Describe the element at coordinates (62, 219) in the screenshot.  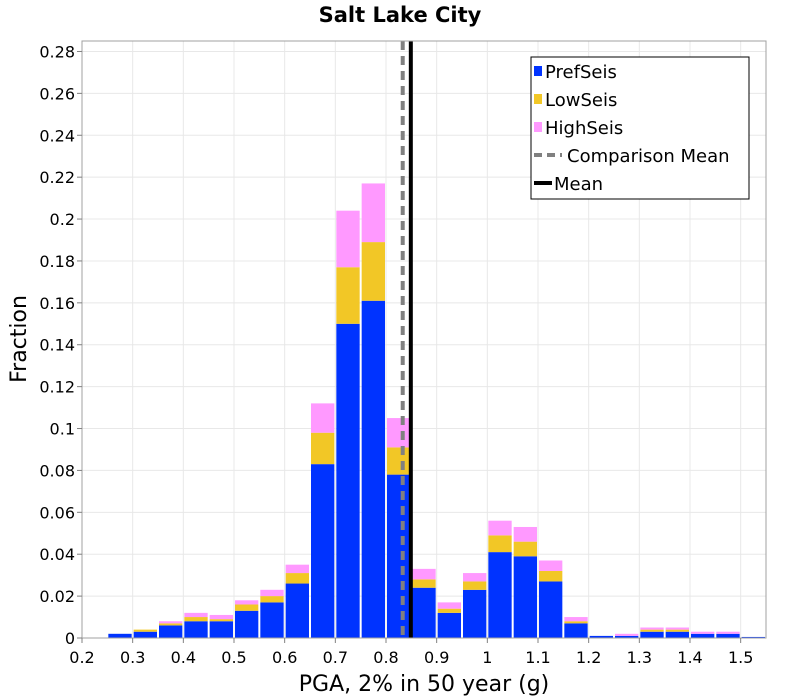
I see `y-tick-label: 0.2` at that location.